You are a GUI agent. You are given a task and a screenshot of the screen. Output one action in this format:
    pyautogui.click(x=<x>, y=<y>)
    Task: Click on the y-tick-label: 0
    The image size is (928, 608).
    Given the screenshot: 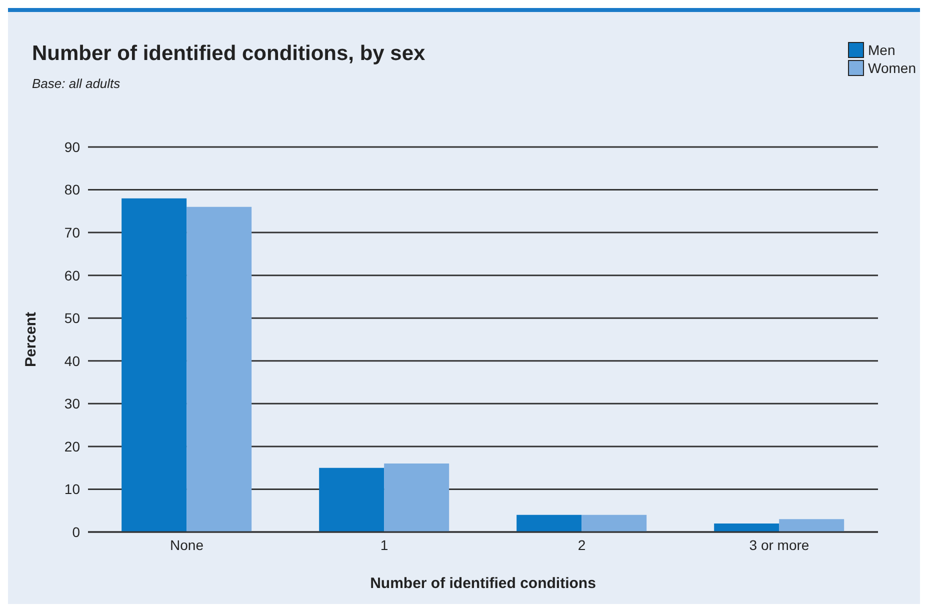 What is the action you would take?
    pyautogui.click(x=76, y=532)
    